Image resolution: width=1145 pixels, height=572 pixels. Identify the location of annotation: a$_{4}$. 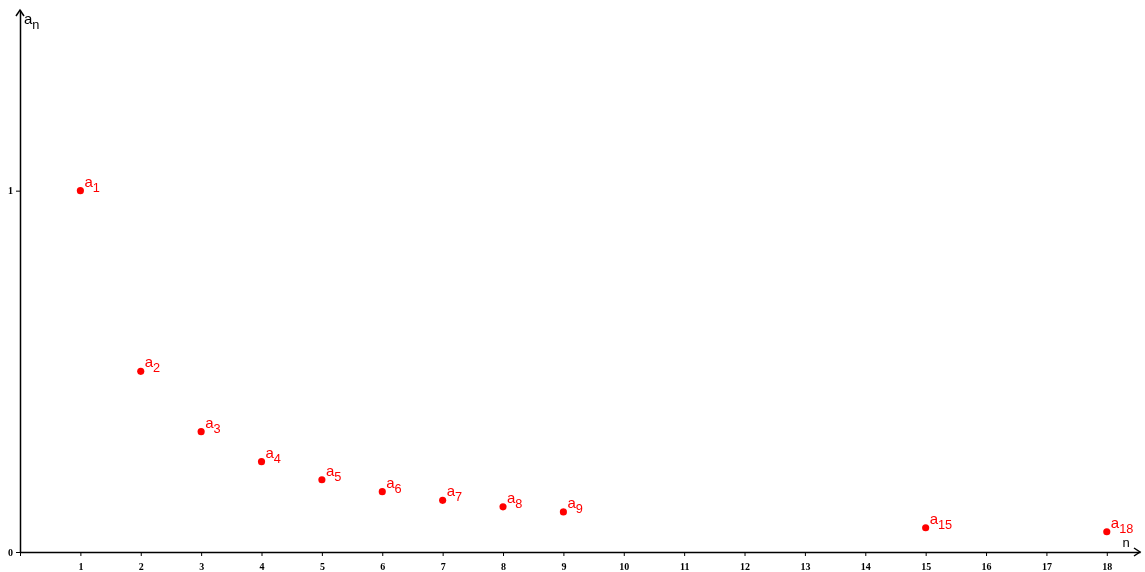
(273, 454).